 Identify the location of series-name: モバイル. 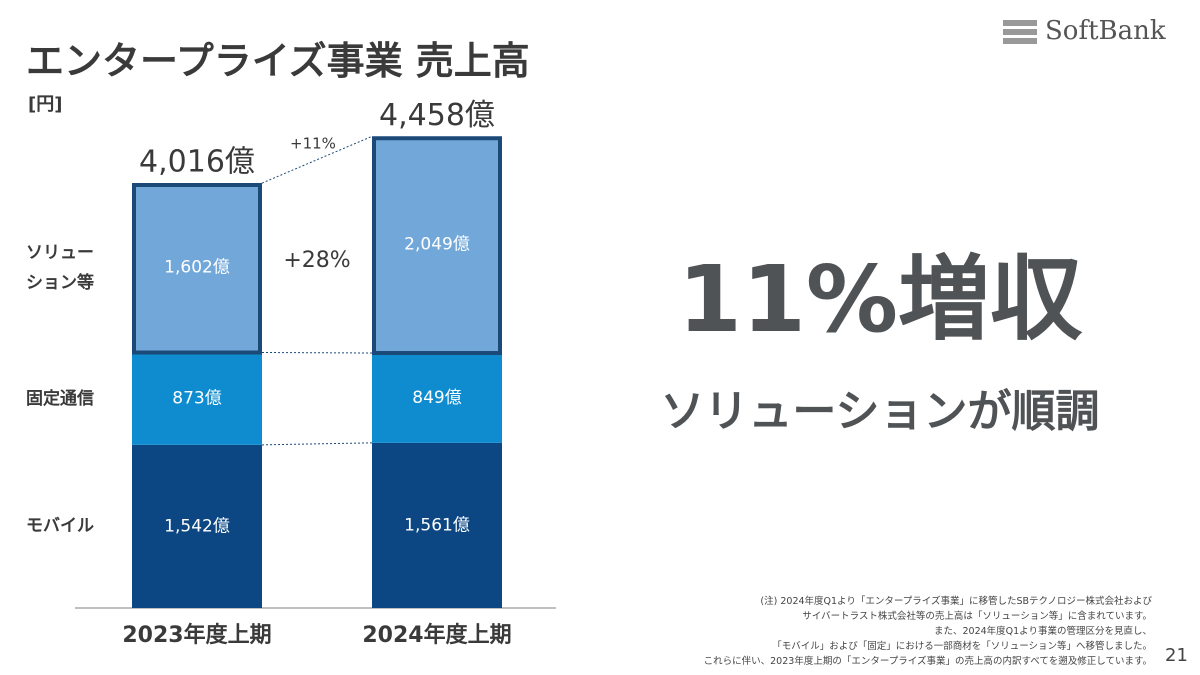
(60, 526).